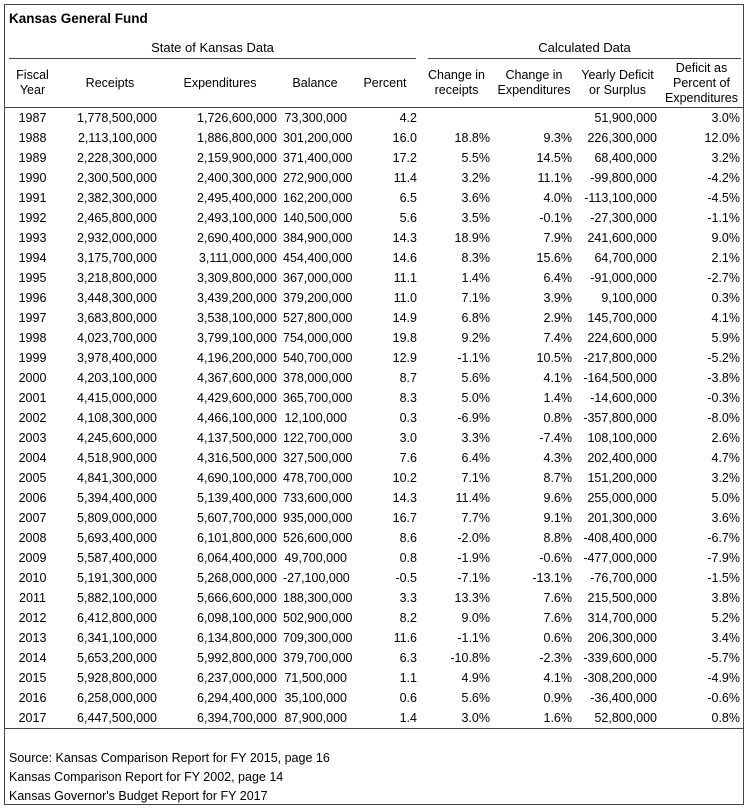 This screenshot has width=747, height=809. I want to click on table-cell: 1,886,800,000, so click(237, 138).